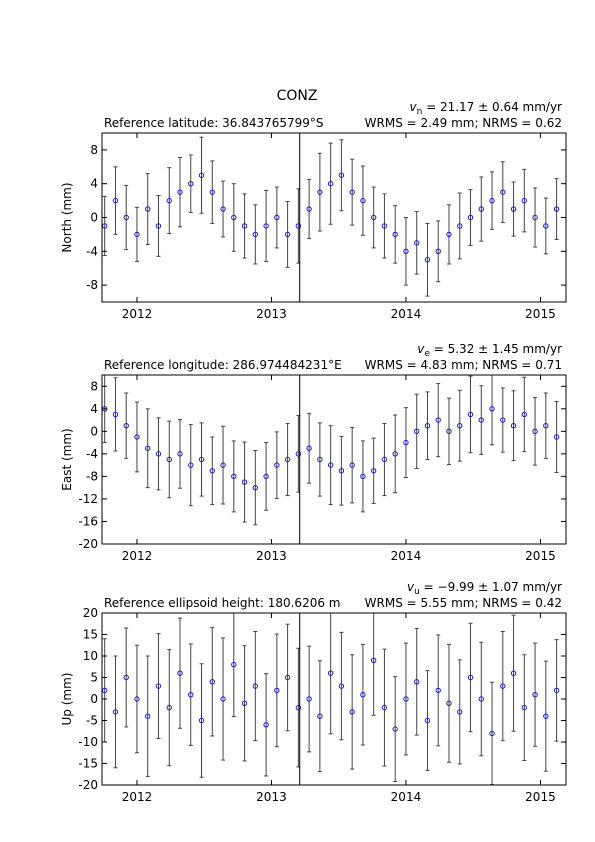 This screenshot has height=842, width=595. Describe the element at coordinates (492, 107) in the screenshot. I see `velocity-value: = 21.17 ± 0.64 mm/yr` at that location.